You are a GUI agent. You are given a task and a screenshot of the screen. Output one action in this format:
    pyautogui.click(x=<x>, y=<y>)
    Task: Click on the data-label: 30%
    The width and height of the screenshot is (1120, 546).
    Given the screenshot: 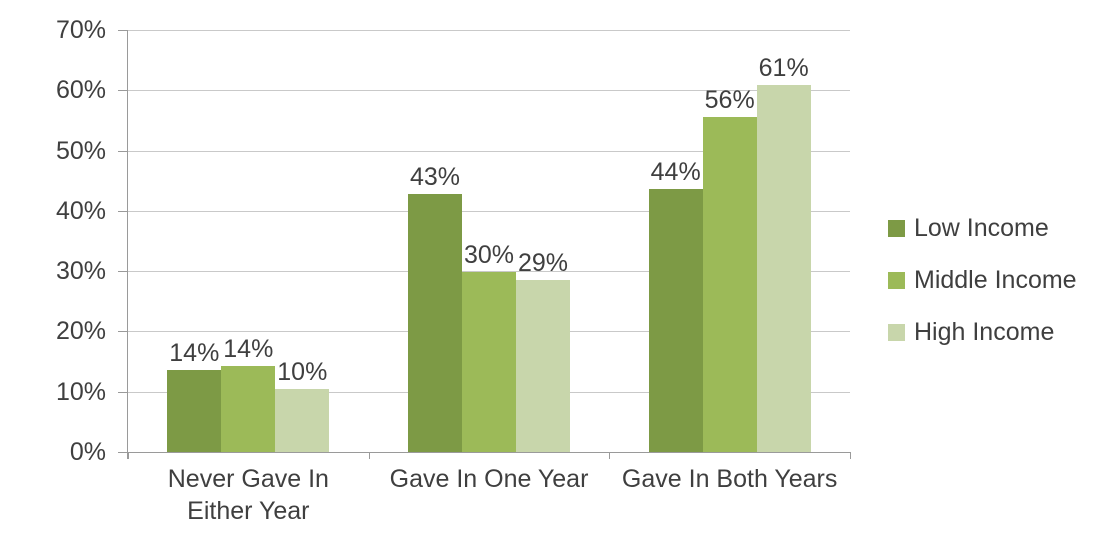 What is the action you would take?
    pyautogui.click(x=489, y=254)
    